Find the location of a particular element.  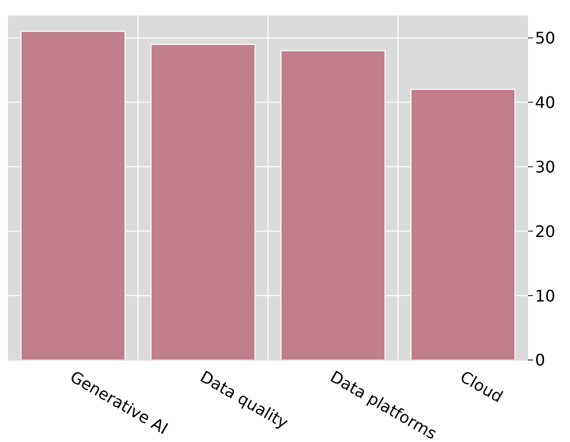

y-tick-label: 20 is located at coordinates (545, 231).